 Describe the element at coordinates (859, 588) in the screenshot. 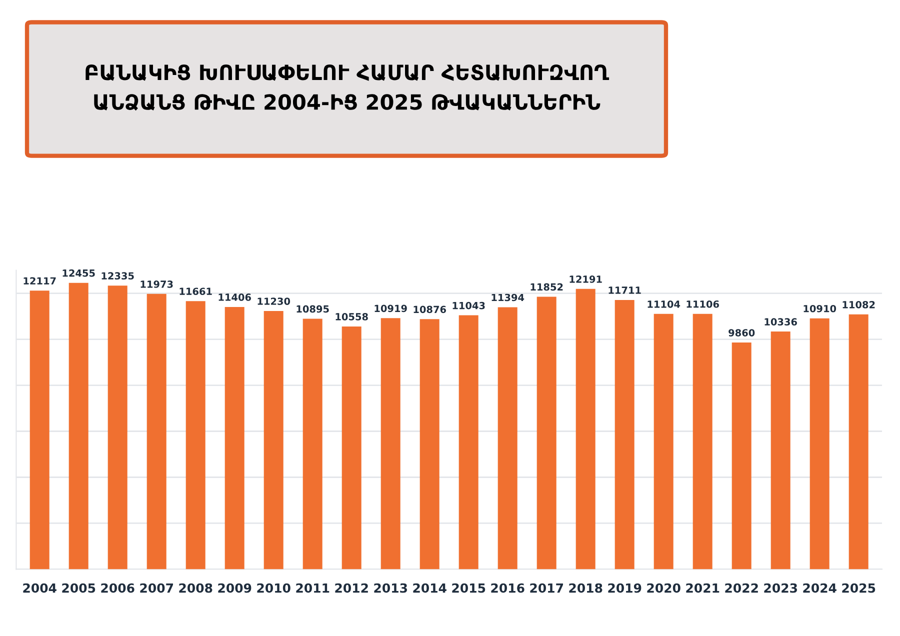

I see `x-tick-label: 2025` at that location.